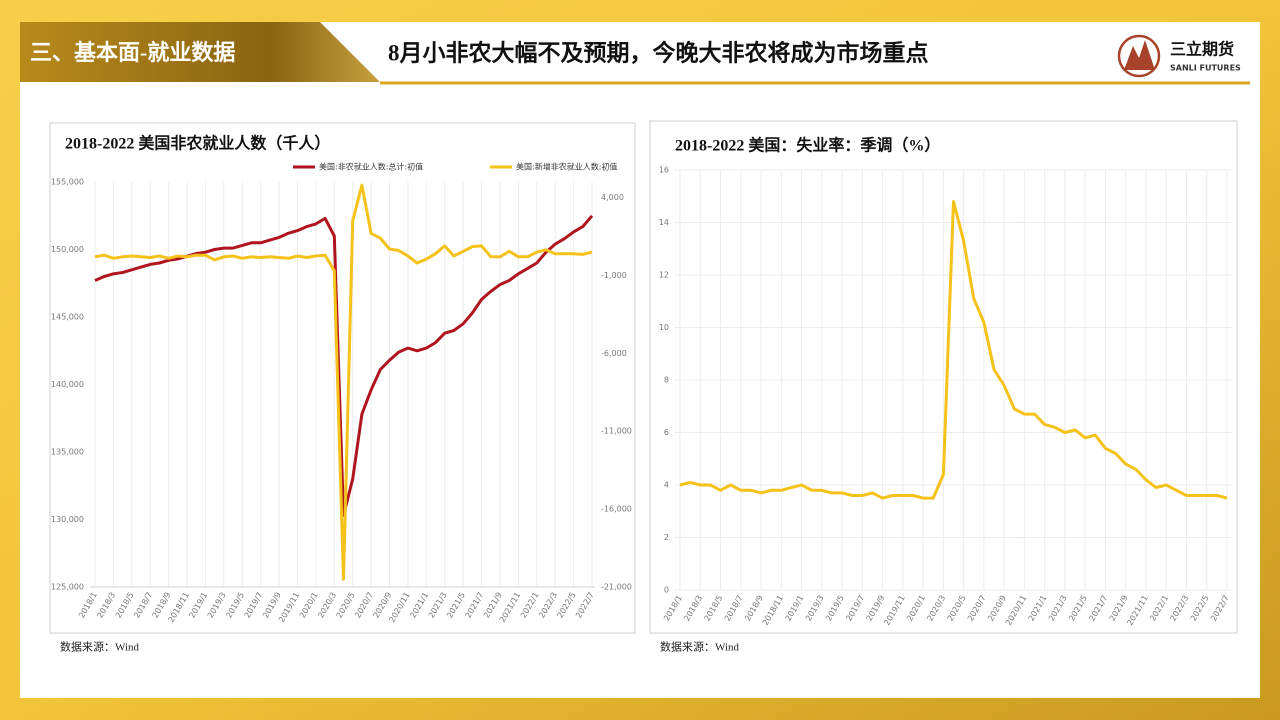 The width and height of the screenshot is (1280, 720). Describe the element at coordinates (67, 384) in the screenshot. I see `y-tick-label: 140,000` at that location.